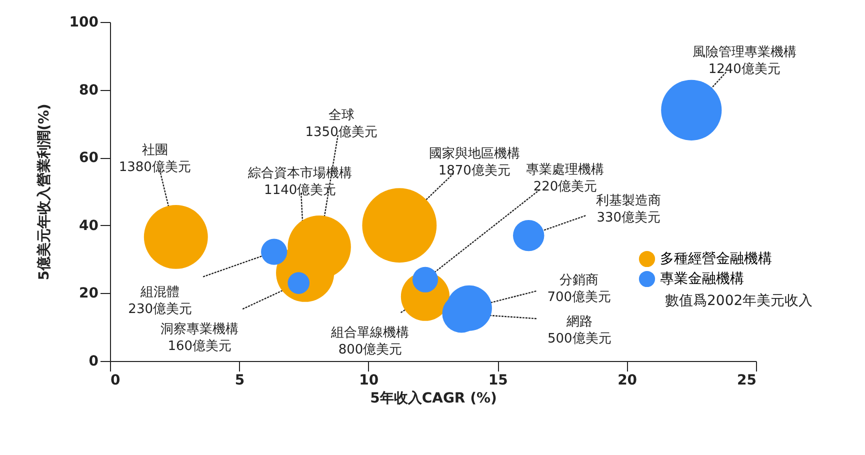 Image resolution: width=865 pixels, height=455 pixels. I want to click on x-tick-label: 15, so click(498, 380).